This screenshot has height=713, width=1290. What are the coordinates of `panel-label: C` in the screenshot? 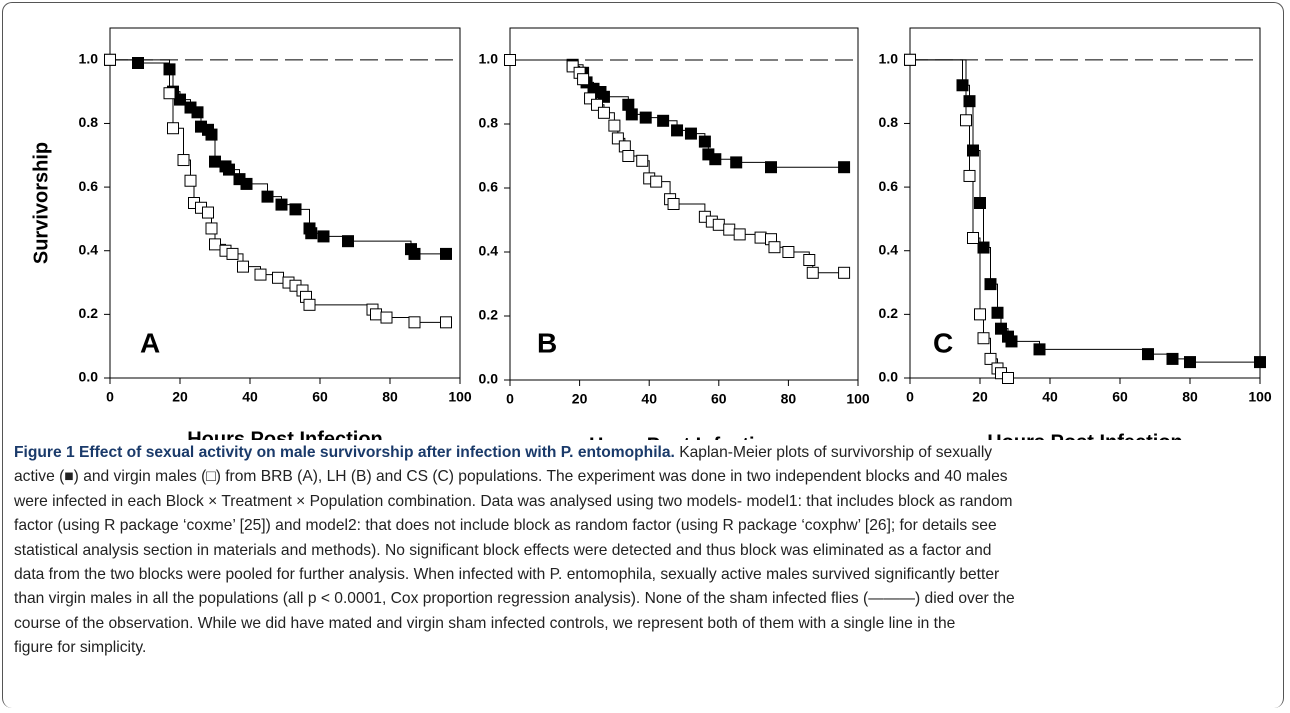 It's located at (943, 342).